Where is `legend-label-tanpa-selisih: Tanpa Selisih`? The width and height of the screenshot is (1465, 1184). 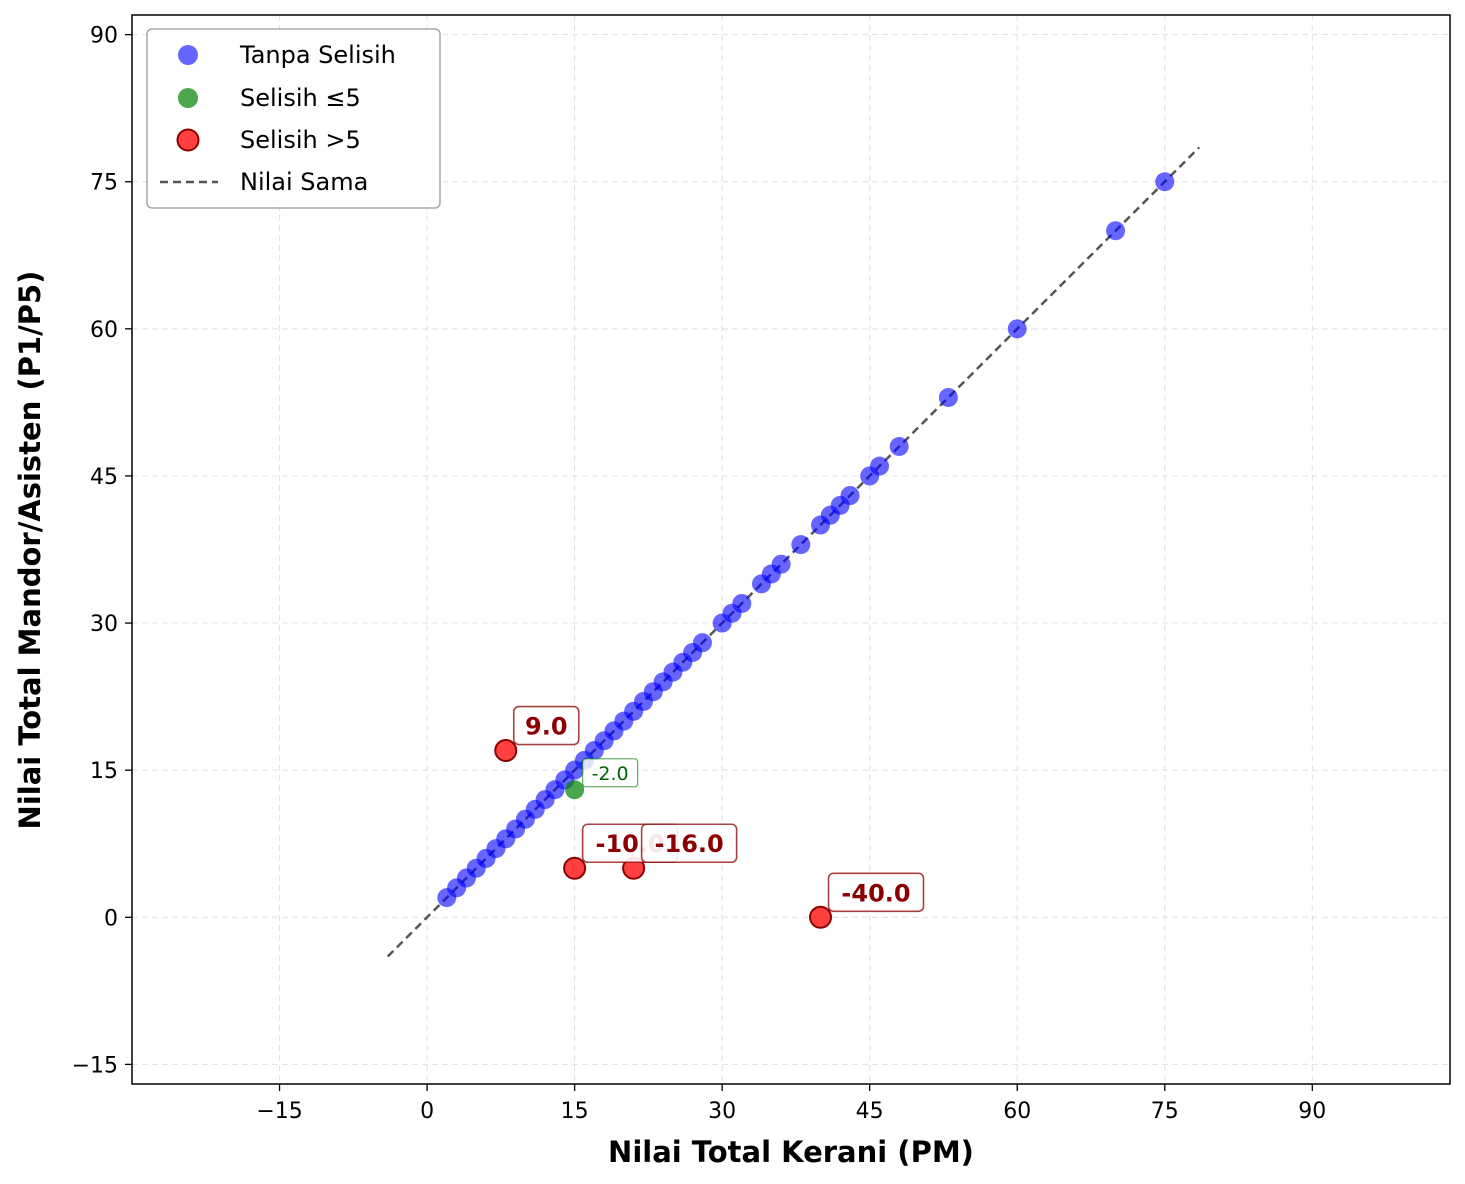
legend-label-tanpa-selisih: Tanpa Selisih is located at coordinates (317, 55).